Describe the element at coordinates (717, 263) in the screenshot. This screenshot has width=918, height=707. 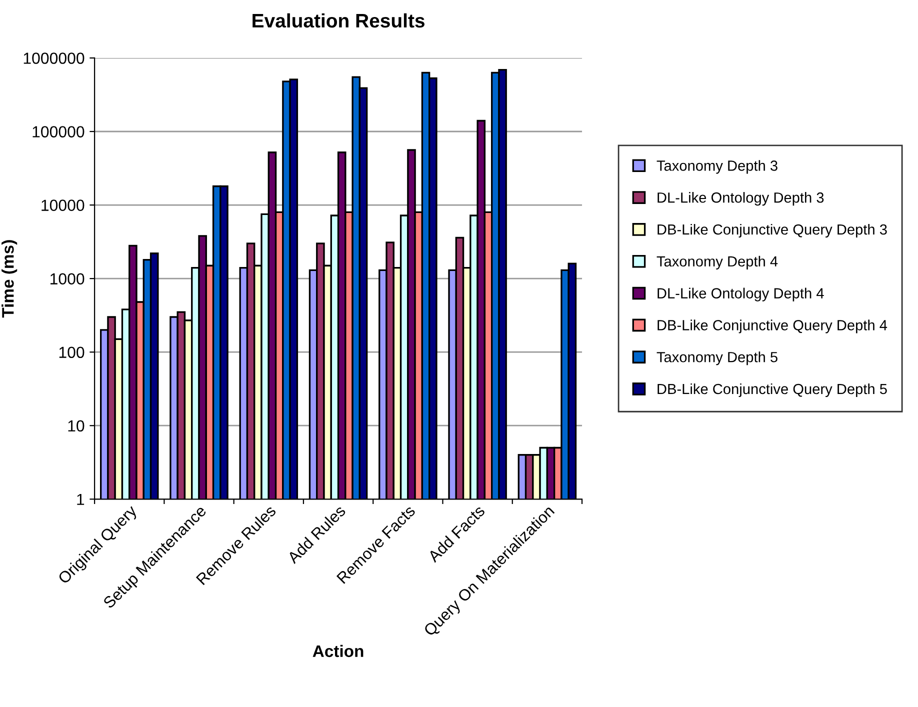
I see `legend-label: Taxonomy Depth 4` at that location.